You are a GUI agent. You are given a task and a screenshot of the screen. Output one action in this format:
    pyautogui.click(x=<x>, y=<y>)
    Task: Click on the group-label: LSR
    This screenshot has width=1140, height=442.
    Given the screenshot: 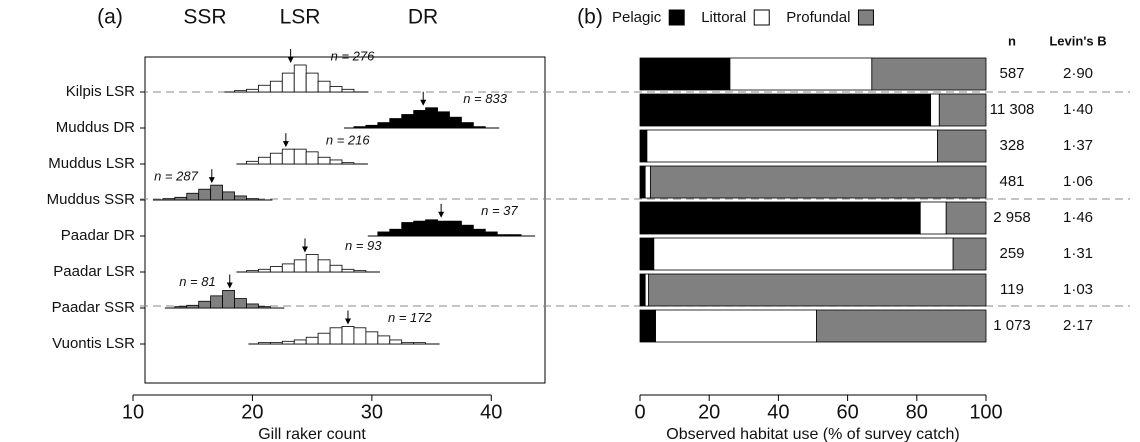 What is the action you would take?
    pyautogui.click(x=300, y=17)
    